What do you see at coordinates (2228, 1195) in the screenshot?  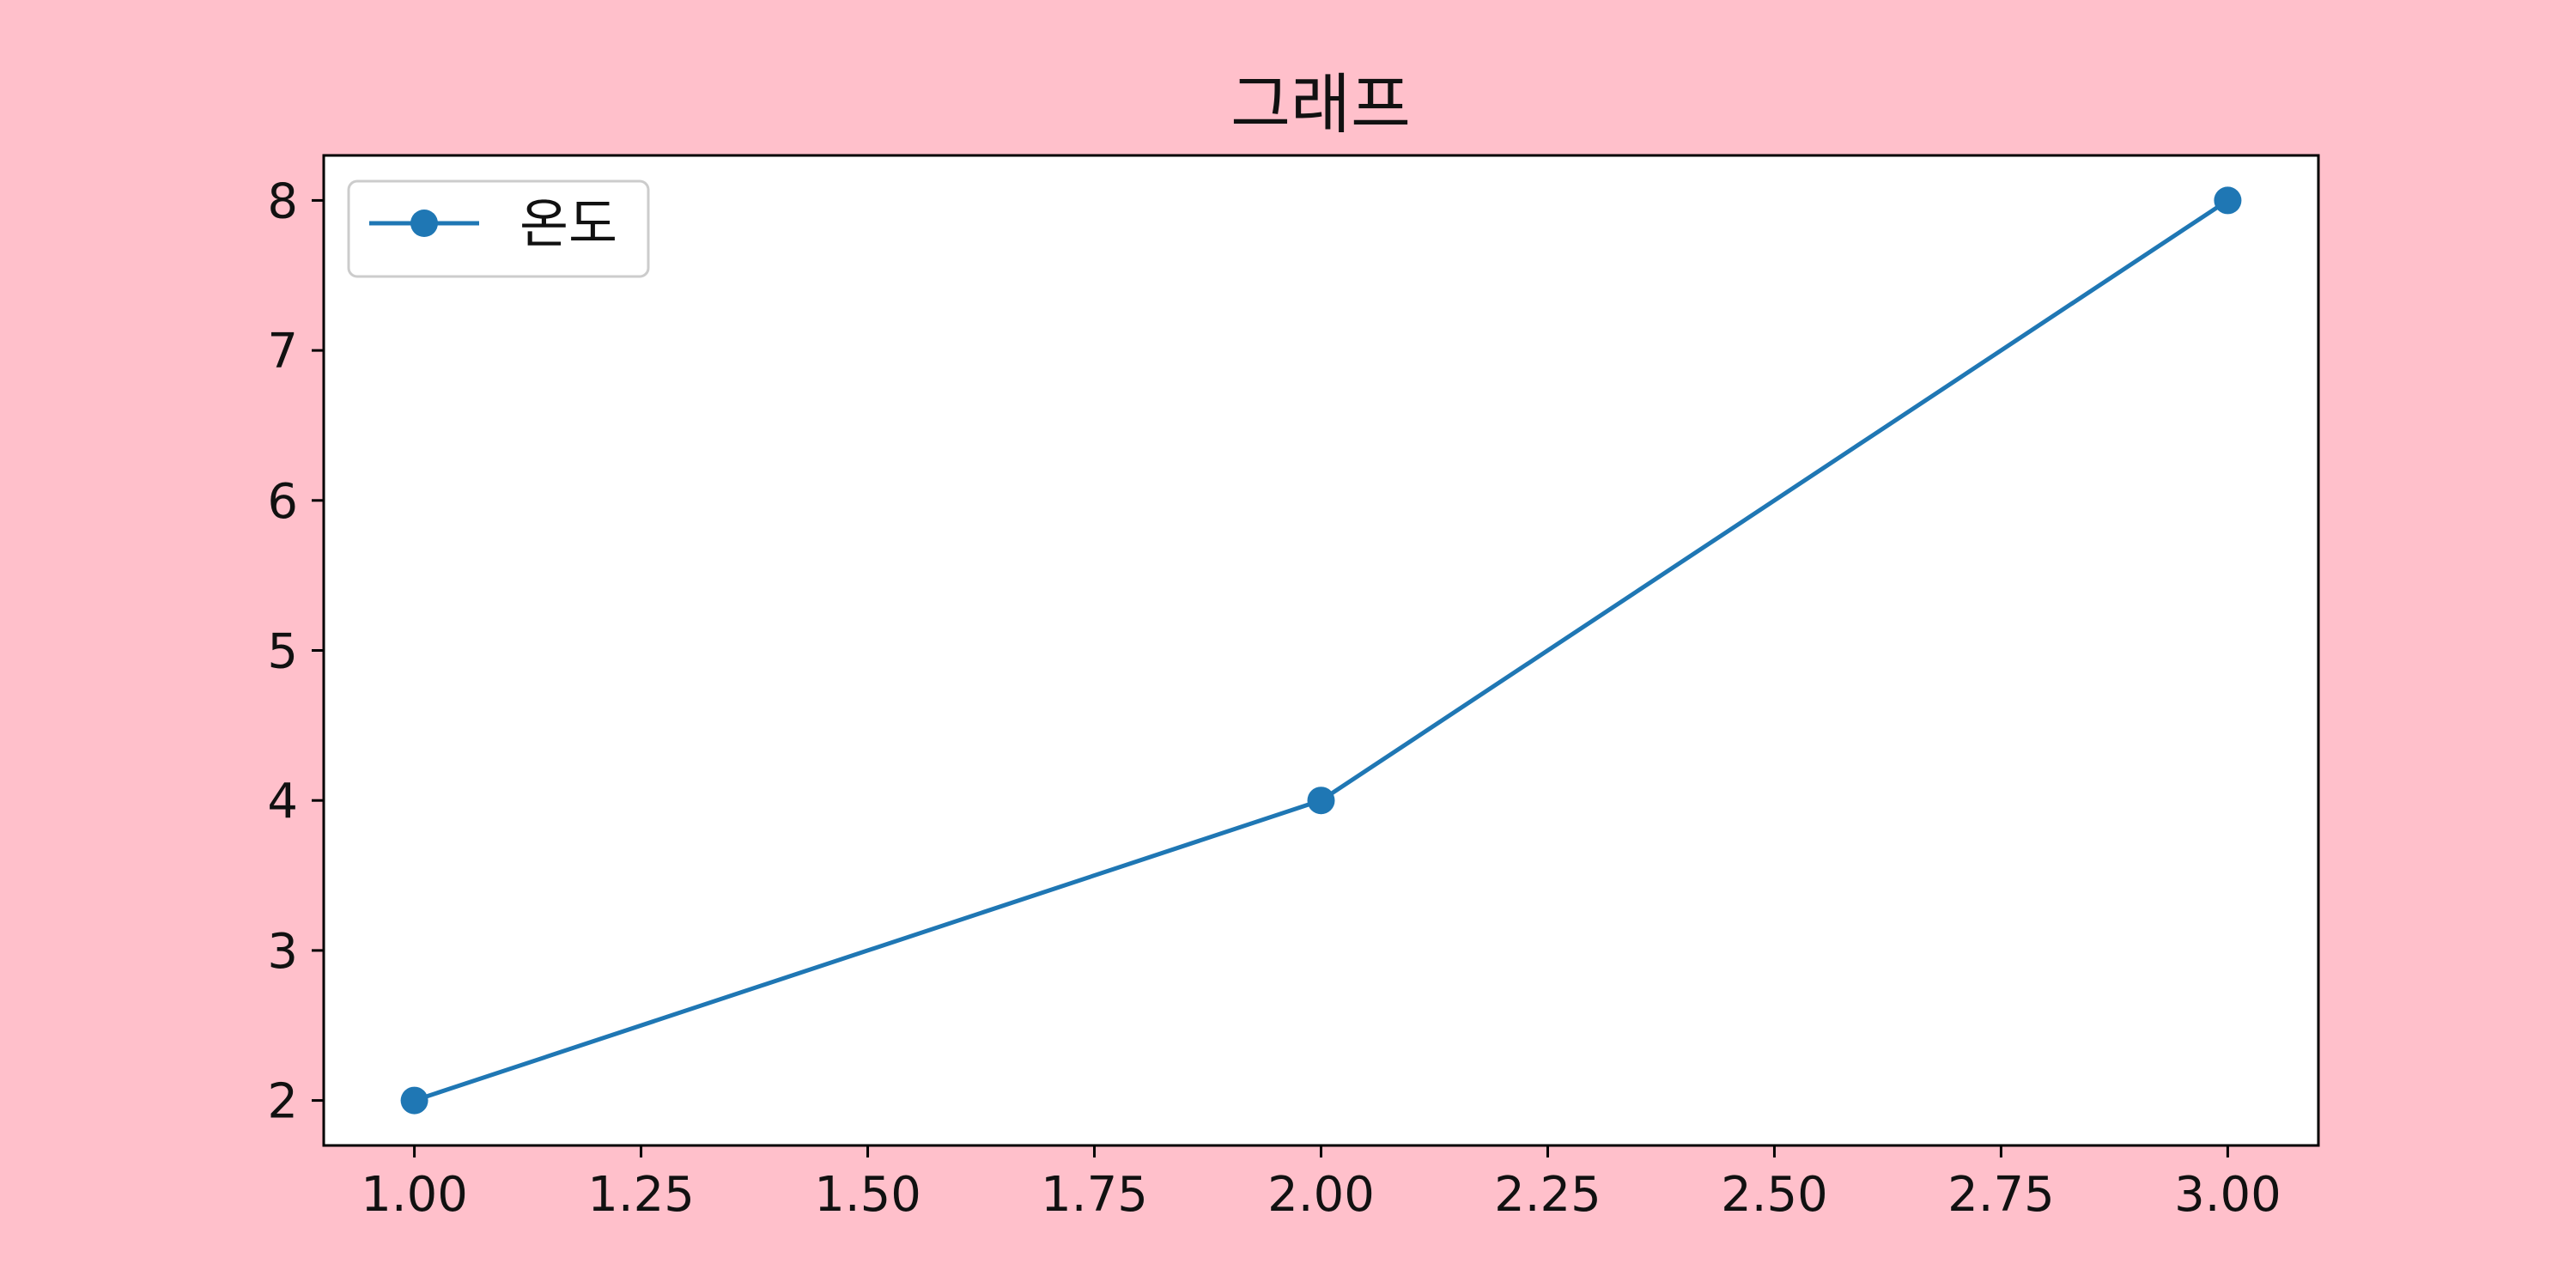 I see `x-tick-label: 3.00` at bounding box center [2228, 1195].